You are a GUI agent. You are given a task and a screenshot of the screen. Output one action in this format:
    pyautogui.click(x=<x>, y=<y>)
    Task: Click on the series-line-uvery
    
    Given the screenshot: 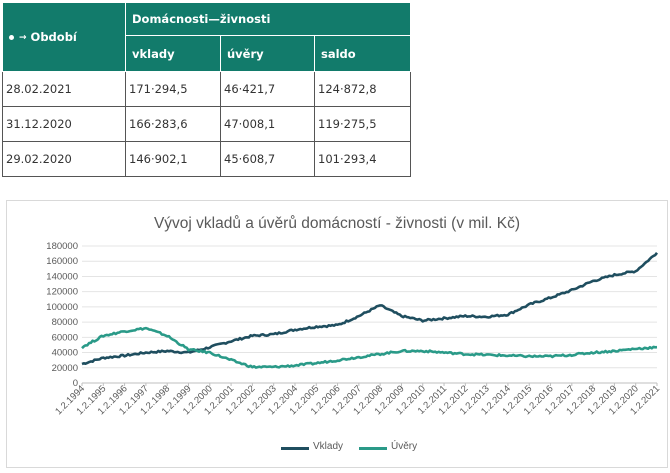 What is the action you would take?
    pyautogui.click(x=369, y=347)
    